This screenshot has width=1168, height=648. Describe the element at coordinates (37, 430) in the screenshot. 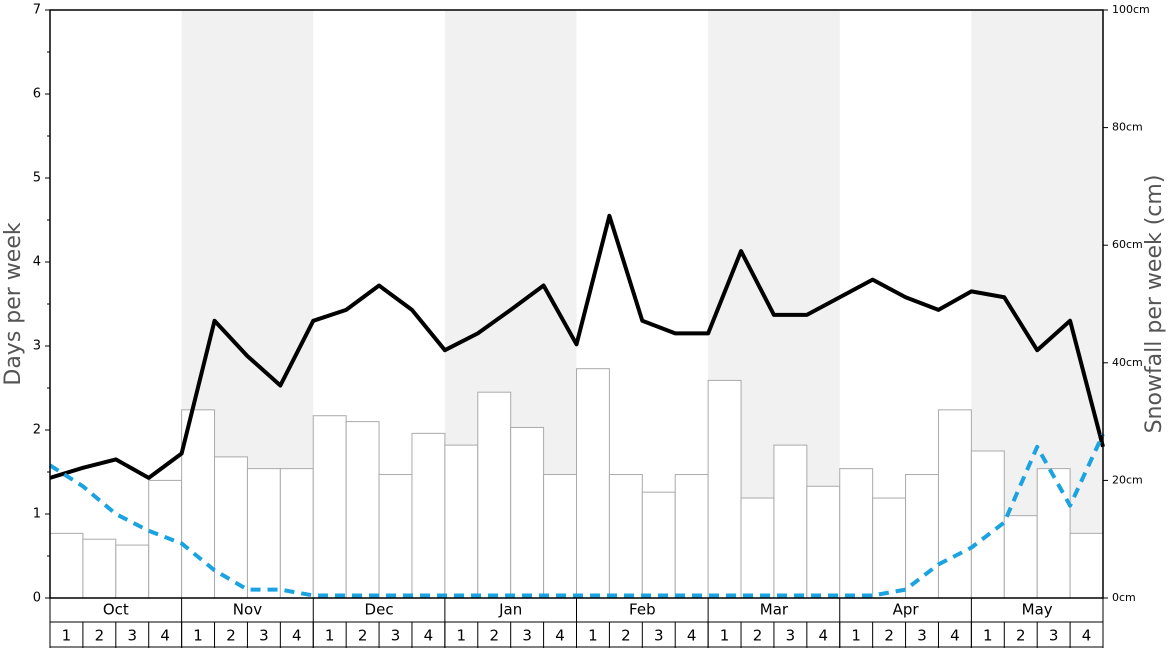

I see `y-tick-label: 2` at that location.